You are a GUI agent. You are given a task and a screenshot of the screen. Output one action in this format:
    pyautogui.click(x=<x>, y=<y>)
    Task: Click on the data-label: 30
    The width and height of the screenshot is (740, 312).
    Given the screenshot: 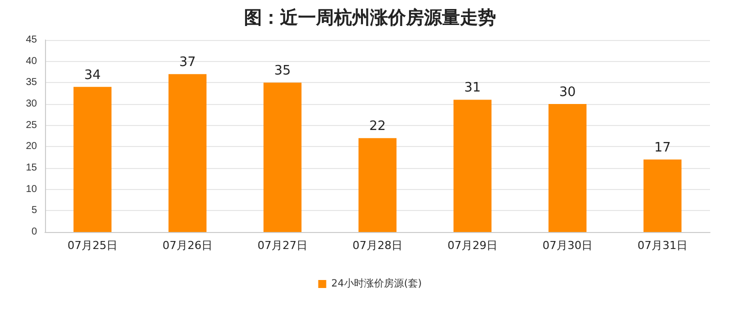 What is the action you would take?
    pyautogui.click(x=567, y=92)
    